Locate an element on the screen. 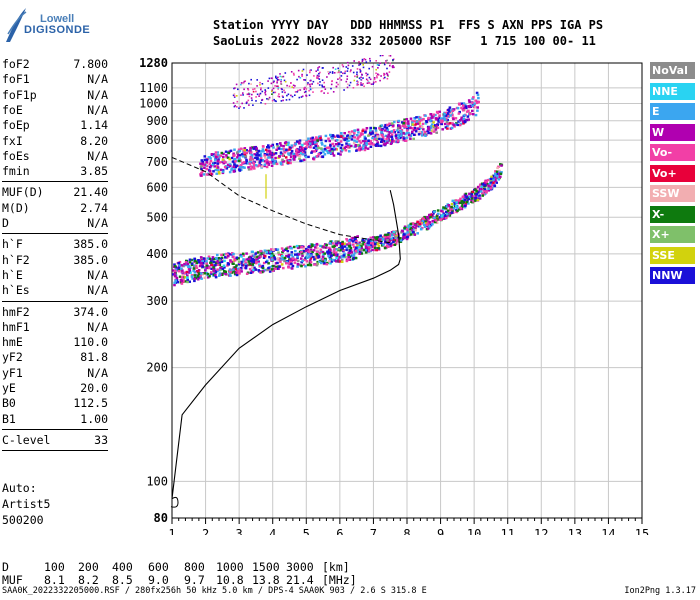 The image size is (700, 600). param-row-foe: foE N/A is located at coordinates (55, 110).